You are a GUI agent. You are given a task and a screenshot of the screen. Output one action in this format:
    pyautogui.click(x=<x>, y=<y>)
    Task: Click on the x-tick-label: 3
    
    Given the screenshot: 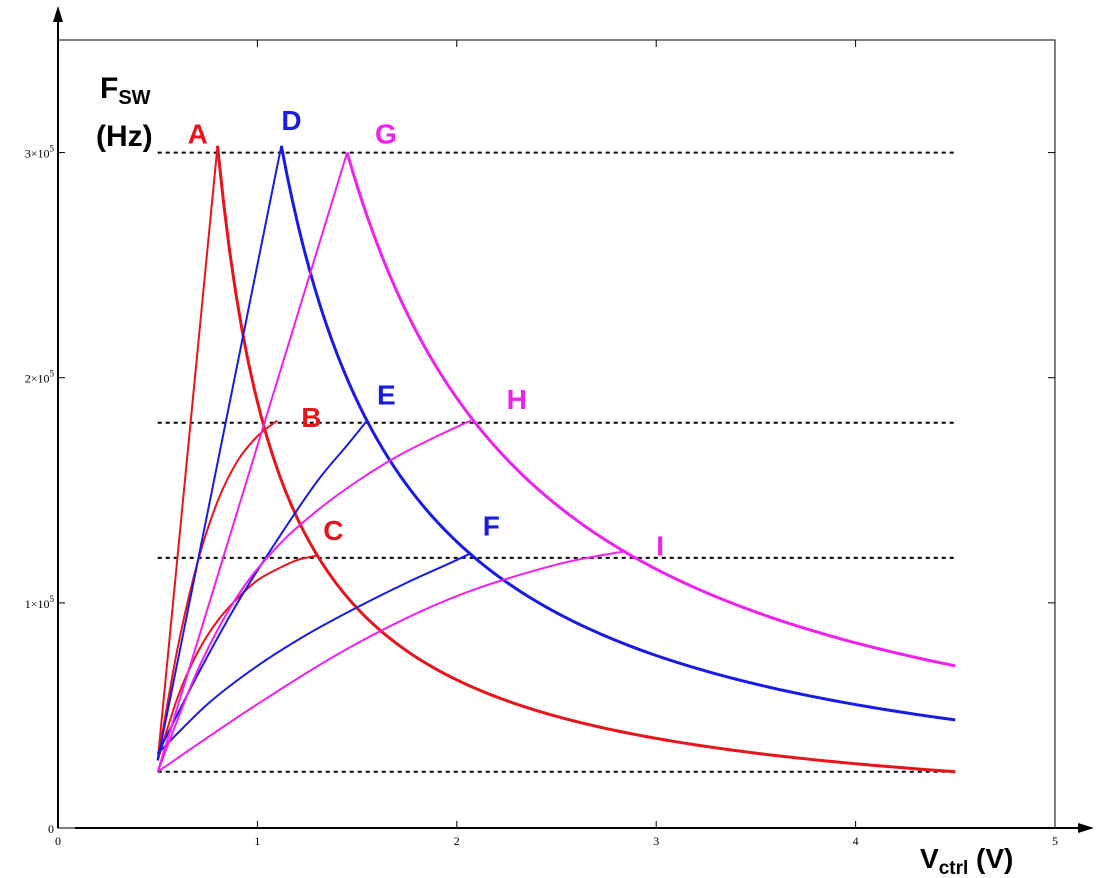 What is the action you would take?
    pyautogui.click(x=656, y=841)
    